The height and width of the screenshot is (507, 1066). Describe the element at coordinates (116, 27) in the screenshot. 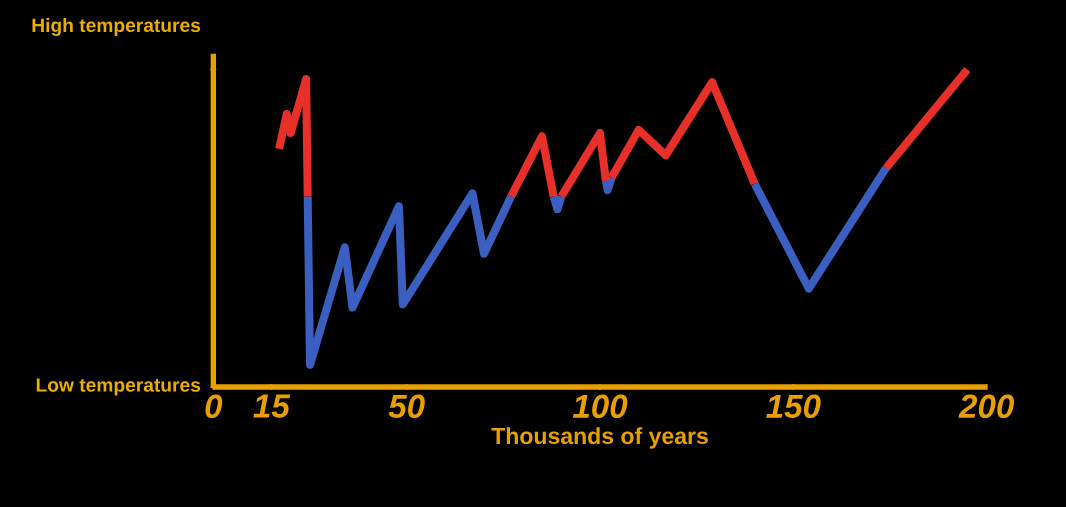

I see `text: High temperatures` at that location.